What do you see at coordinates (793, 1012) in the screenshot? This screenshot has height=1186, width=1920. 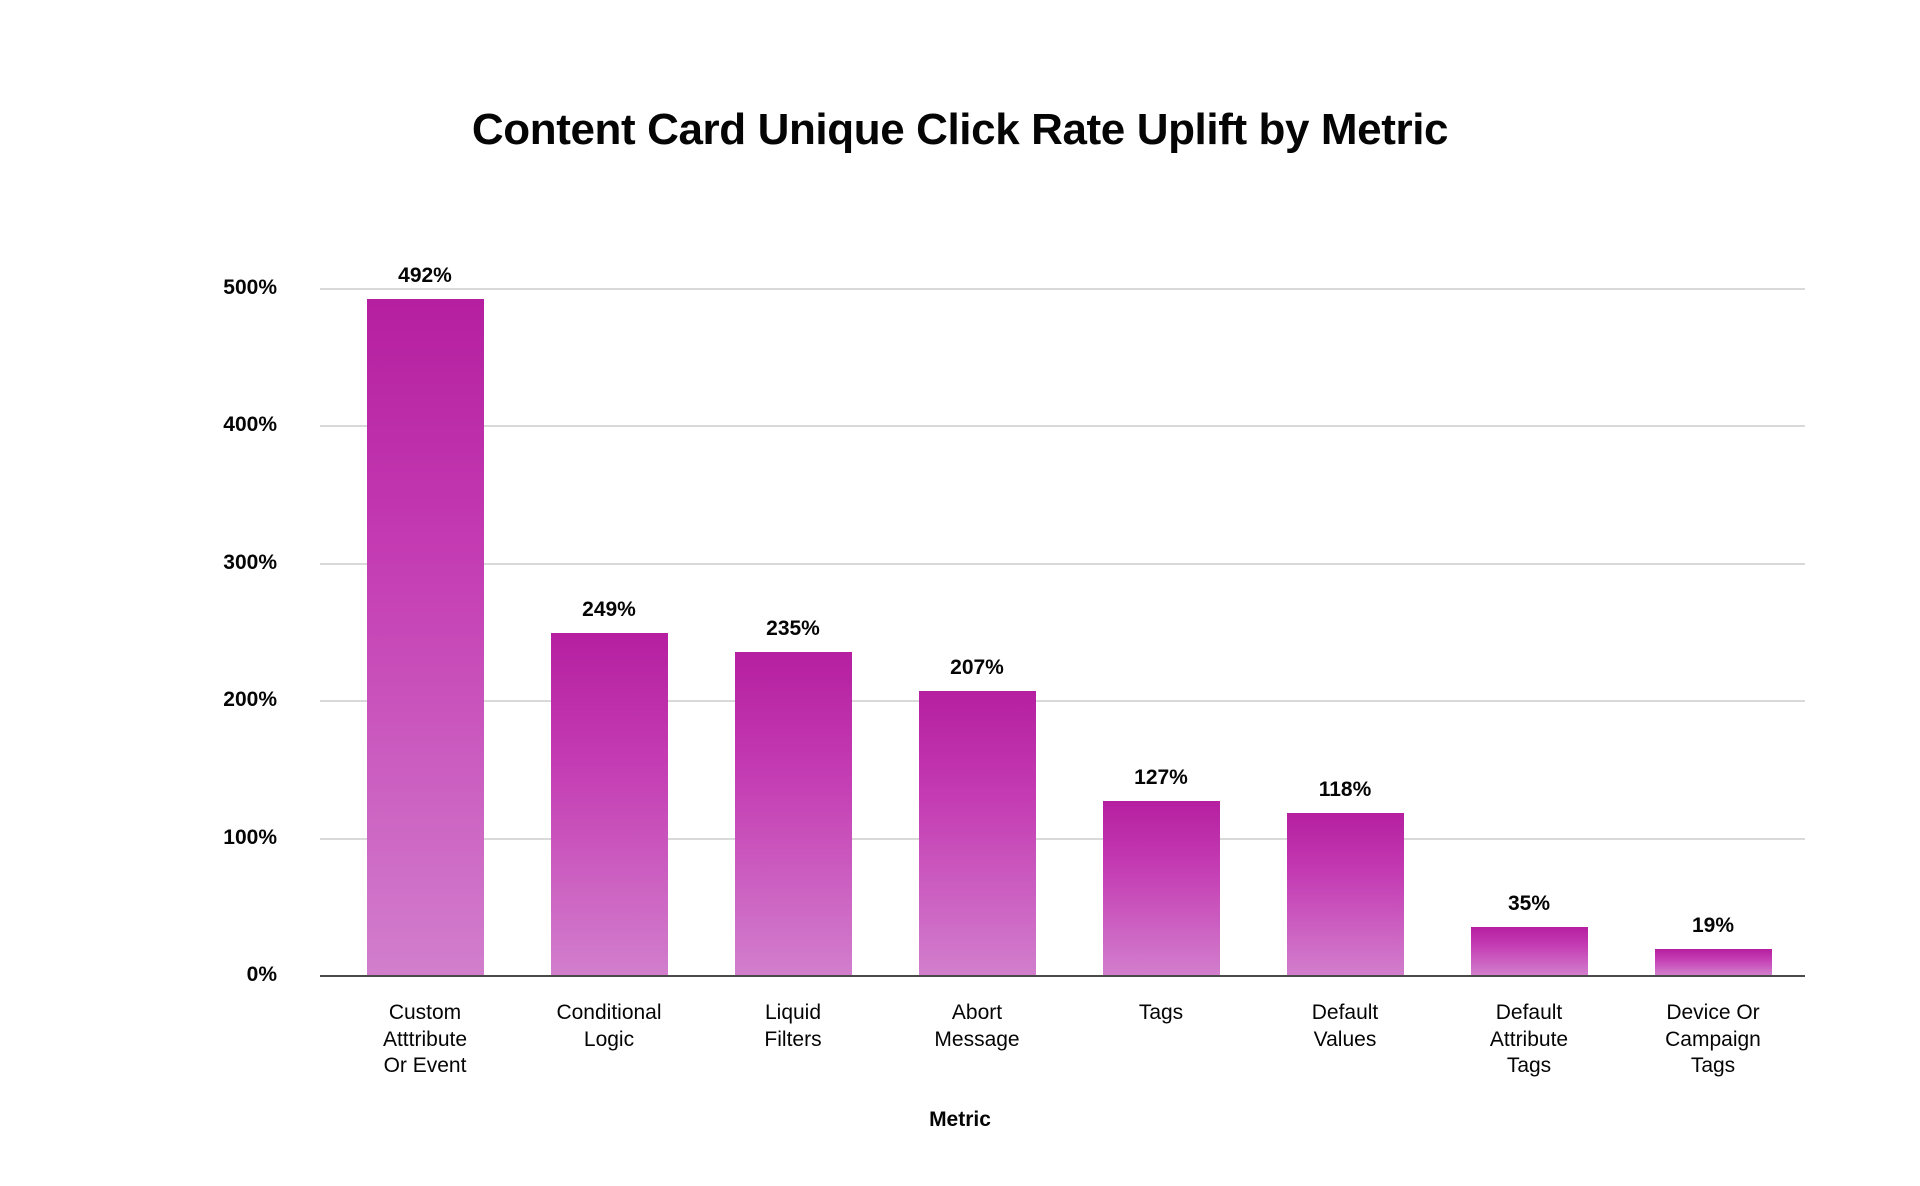 I see `x-axis-category-label-line: Liquid` at bounding box center [793, 1012].